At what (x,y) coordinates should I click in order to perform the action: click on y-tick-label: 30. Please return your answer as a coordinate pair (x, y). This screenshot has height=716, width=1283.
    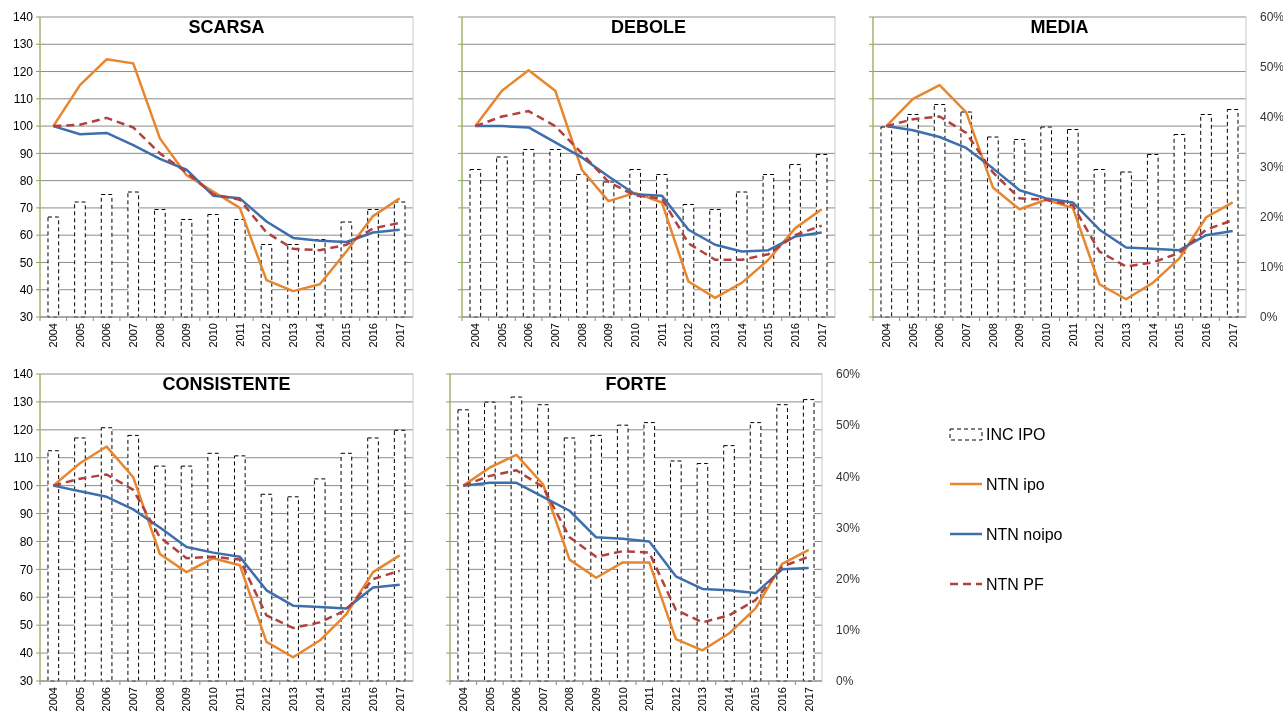
    Looking at the image, I should click on (26, 317).